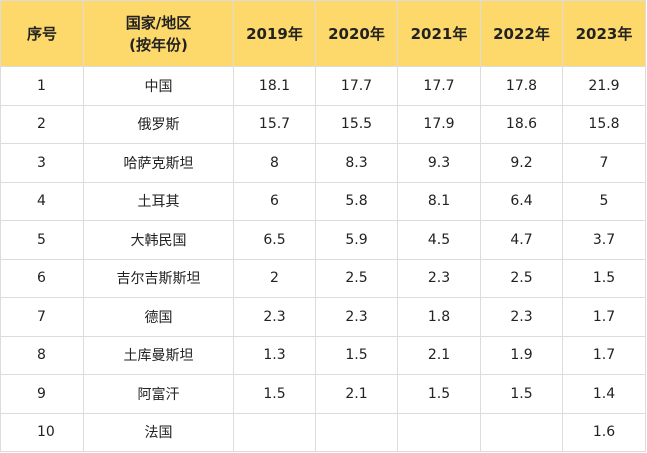  I want to click on header-cell: 2020年, so click(356, 33).